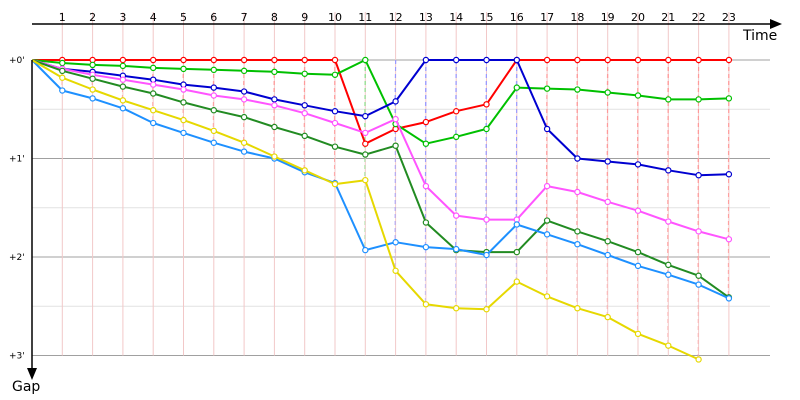 Image resolution: width=800 pixels, height=400 pixels. I want to click on x-tick-label: 20, so click(638, 17).